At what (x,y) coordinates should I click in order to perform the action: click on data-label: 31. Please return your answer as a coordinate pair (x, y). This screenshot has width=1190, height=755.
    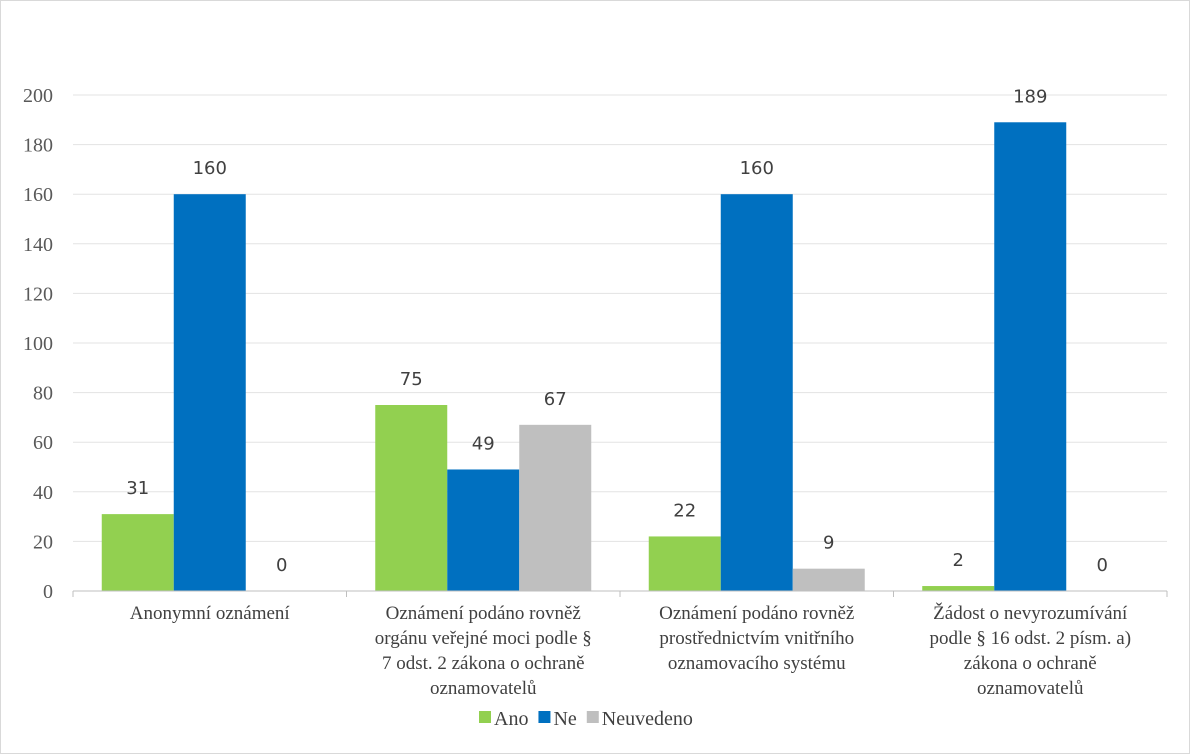
    Looking at the image, I should click on (137, 488).